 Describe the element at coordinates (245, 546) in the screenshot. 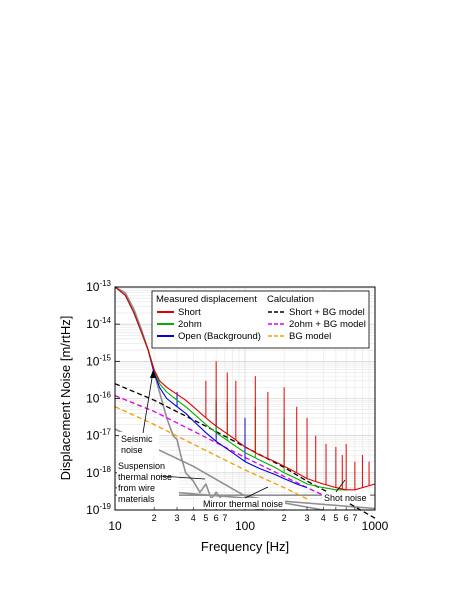

I see `x-axis-label: Frequency [Hz]` at that location.